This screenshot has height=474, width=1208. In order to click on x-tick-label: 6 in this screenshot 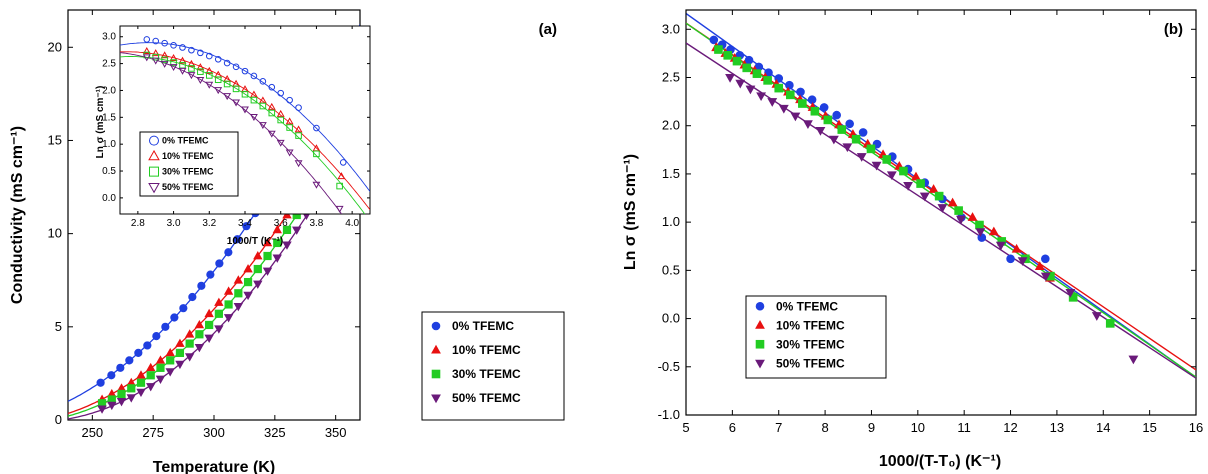, I will do `click(732, 427)`.